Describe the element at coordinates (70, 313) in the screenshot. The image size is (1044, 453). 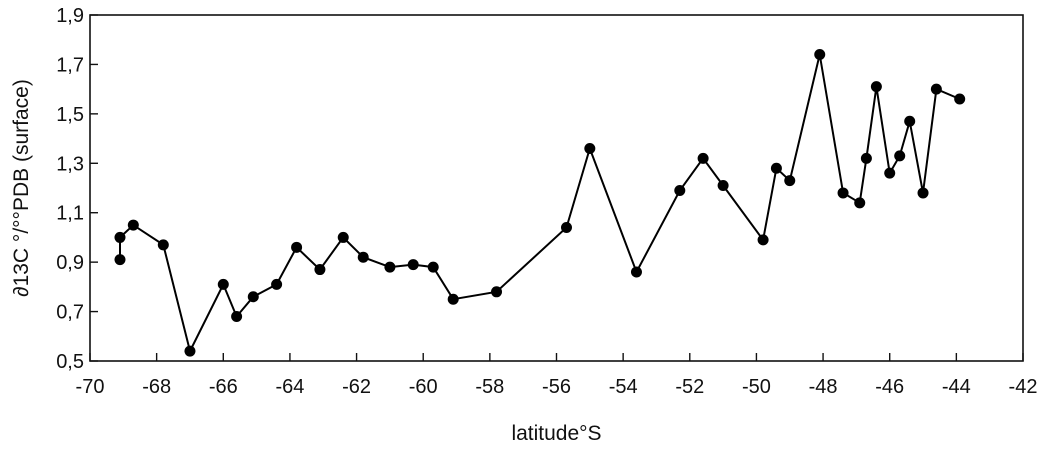
I see `y-tick-label: 0,7` at that location.